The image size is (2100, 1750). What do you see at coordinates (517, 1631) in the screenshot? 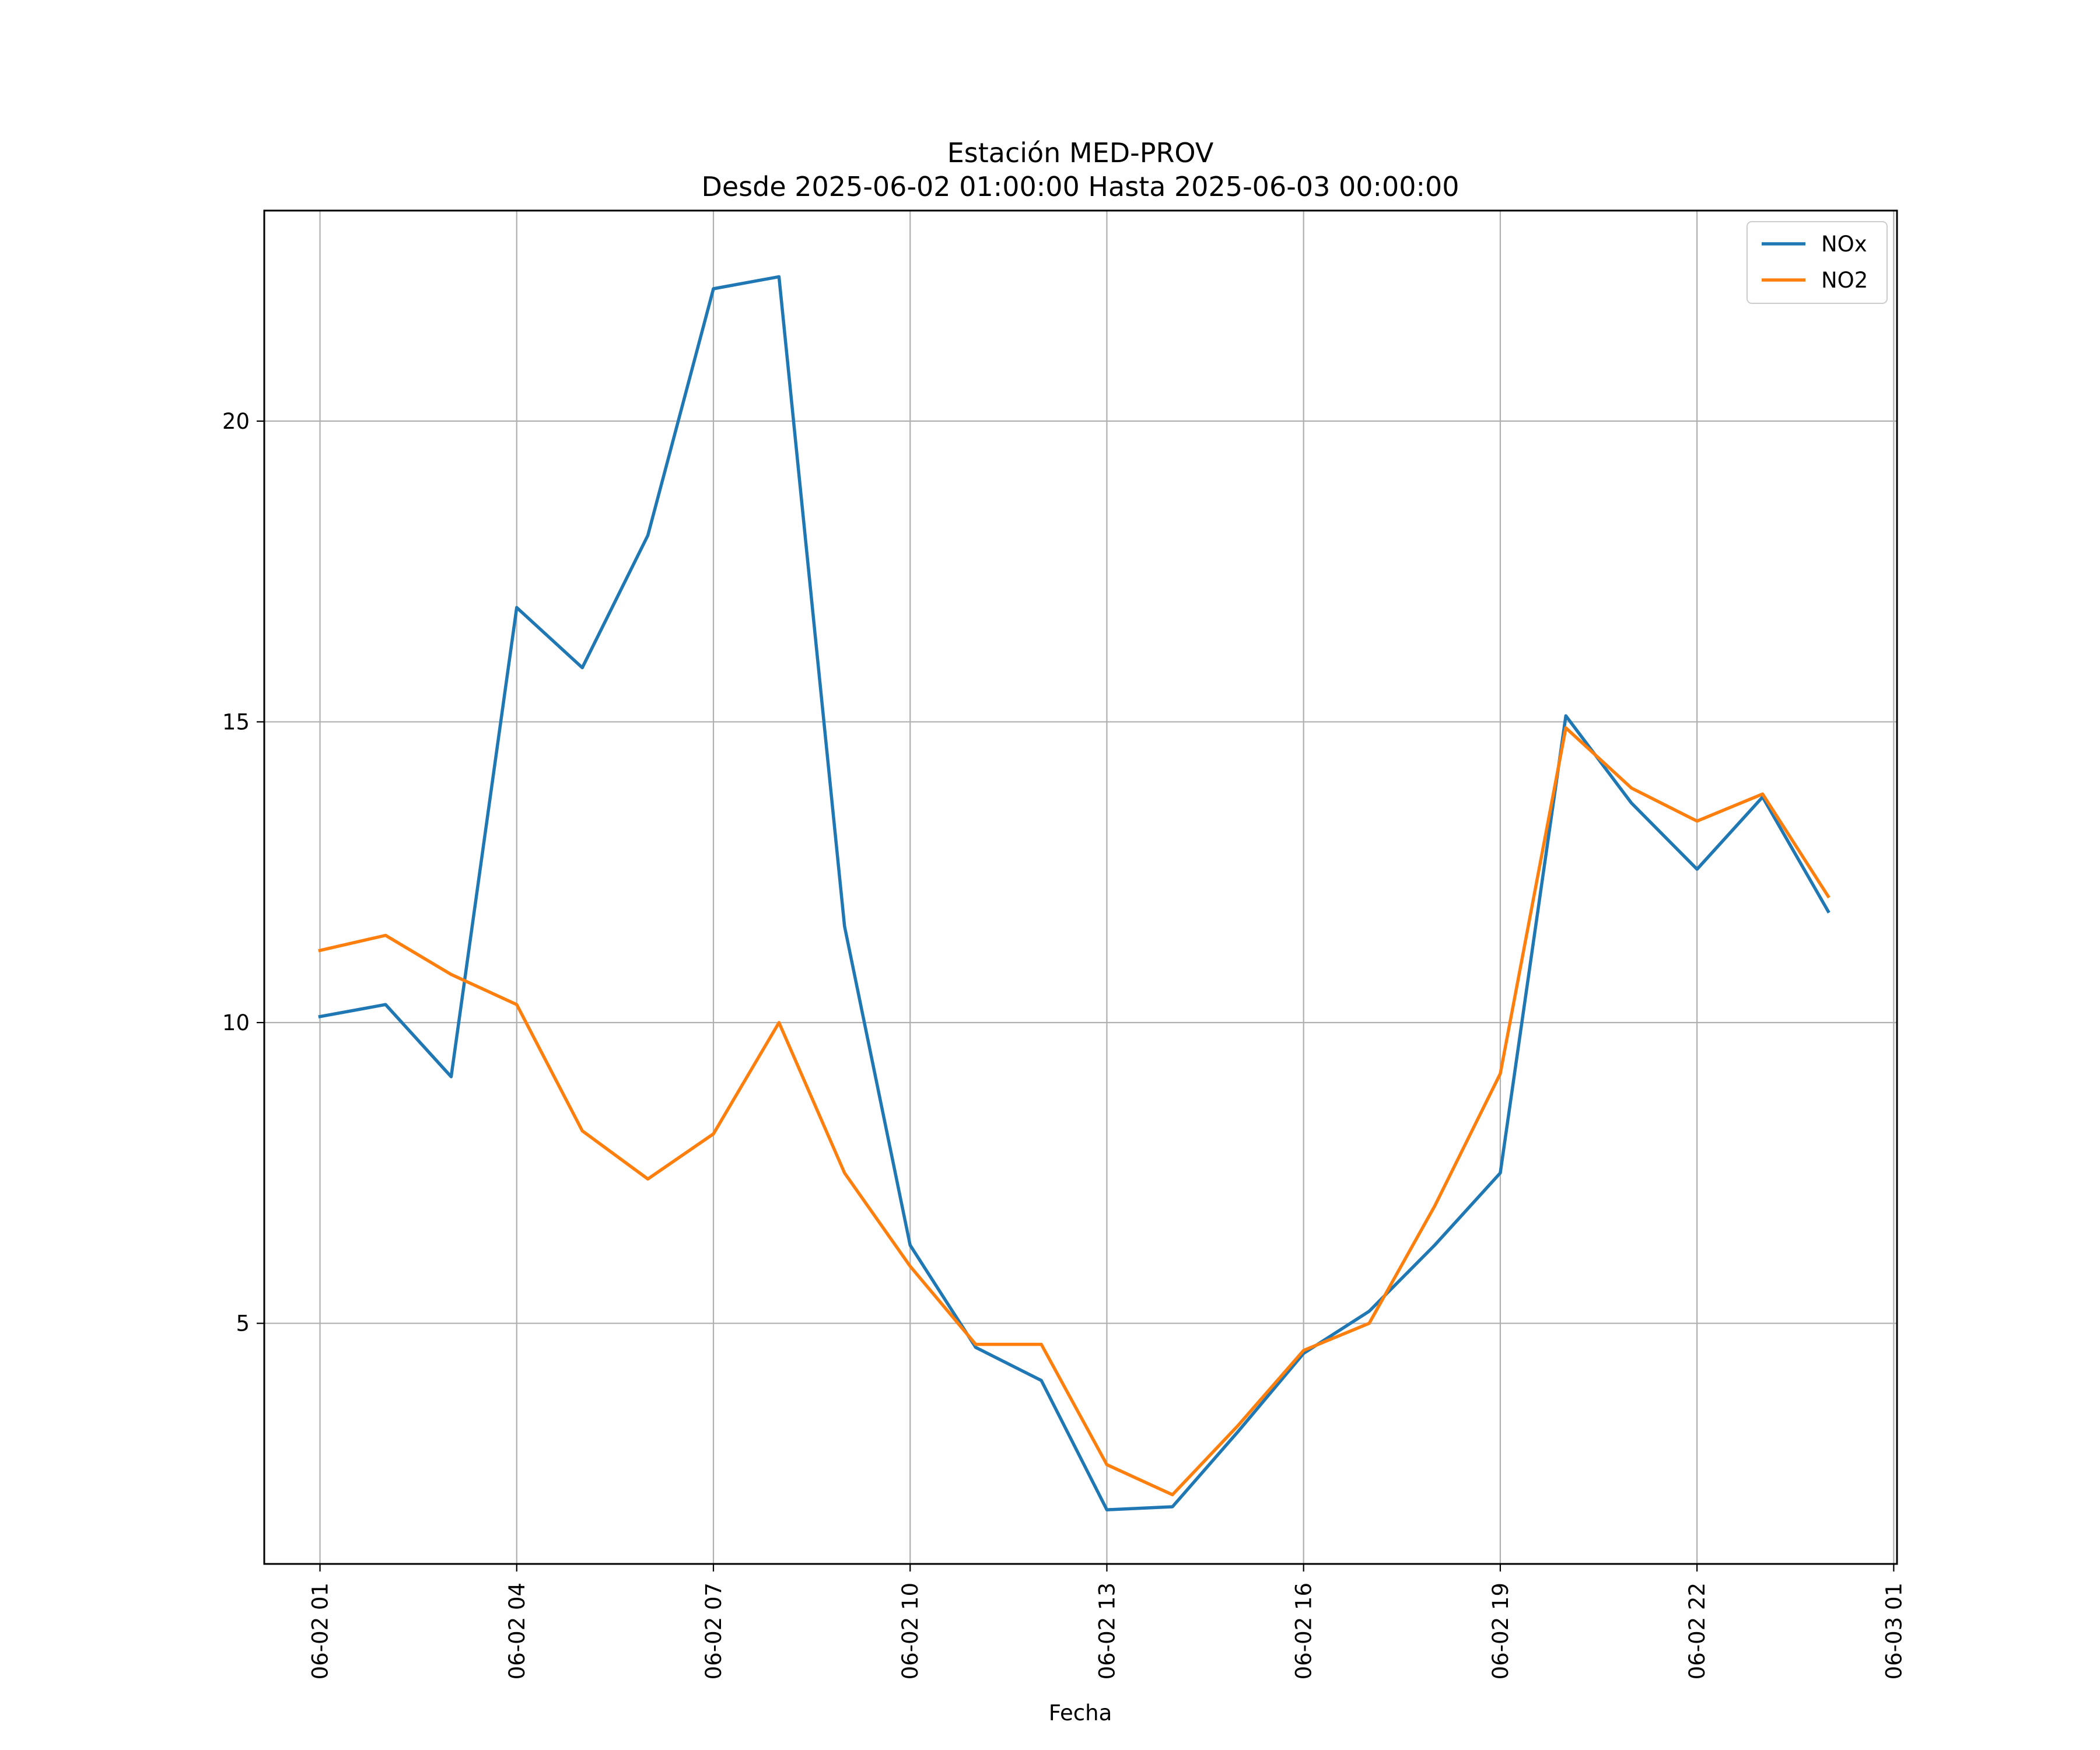
I see `x-tick-label: 06-02 04` at bounding box center [517, 1631].